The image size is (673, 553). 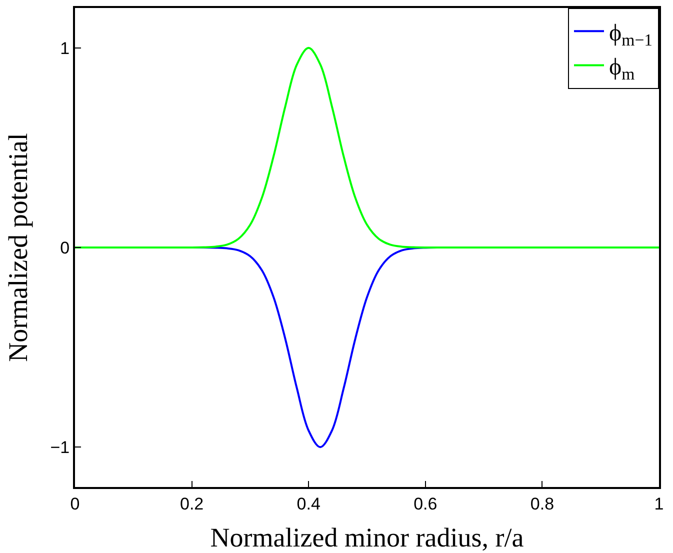 What do you see at coordinates (65, 248) in the screenshot?
I see `y-tick-label: 0` at bounding box center [65, 248].